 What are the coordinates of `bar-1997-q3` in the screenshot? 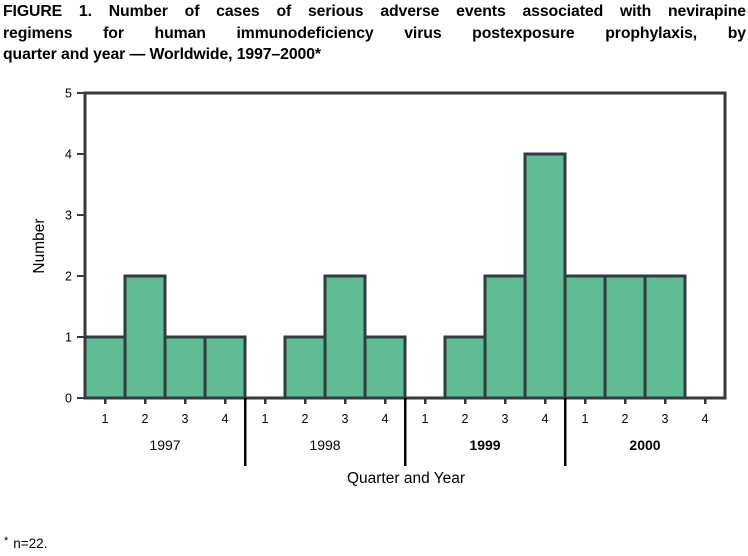 It's located at (185, 367).